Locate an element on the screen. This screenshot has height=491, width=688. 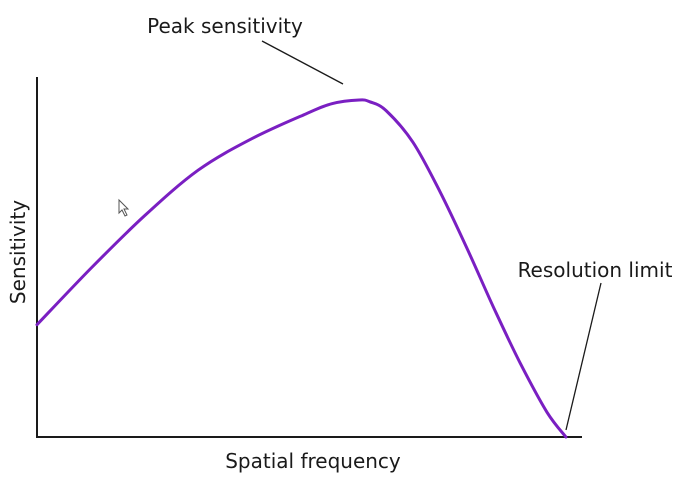
resolution-limit-leader-line is located at coordinates (583, 356).